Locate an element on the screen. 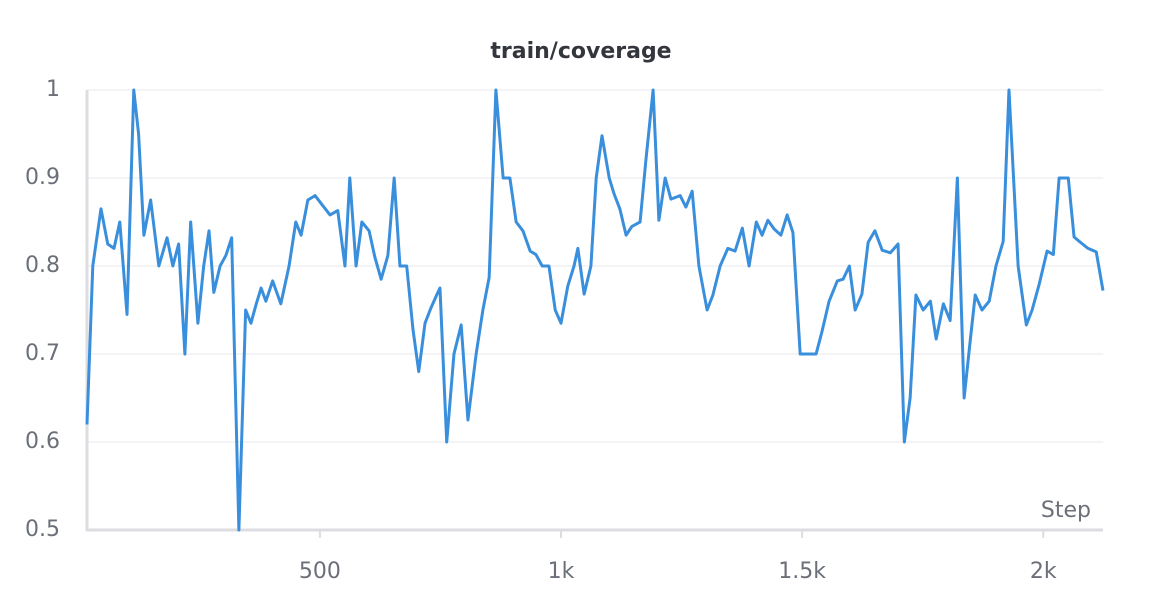  x-axis-label: Step is located at coordinates (1066, 510).